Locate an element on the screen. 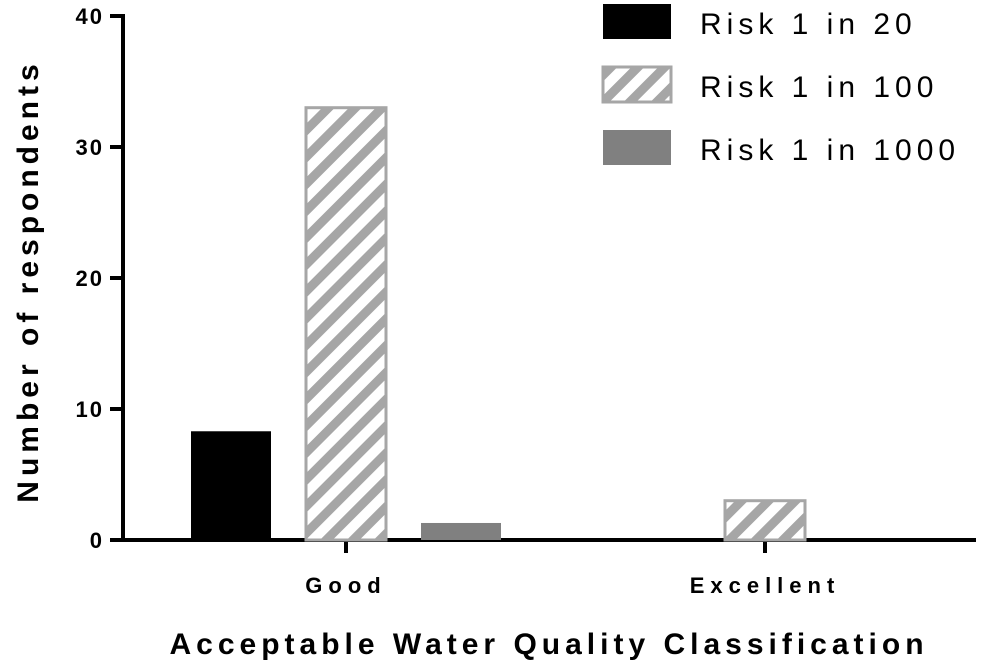 Image resolution: width=988 pixels, height=668 pixels. legend-item: Risk 1 in 20 is located at coordinates (760, 22).